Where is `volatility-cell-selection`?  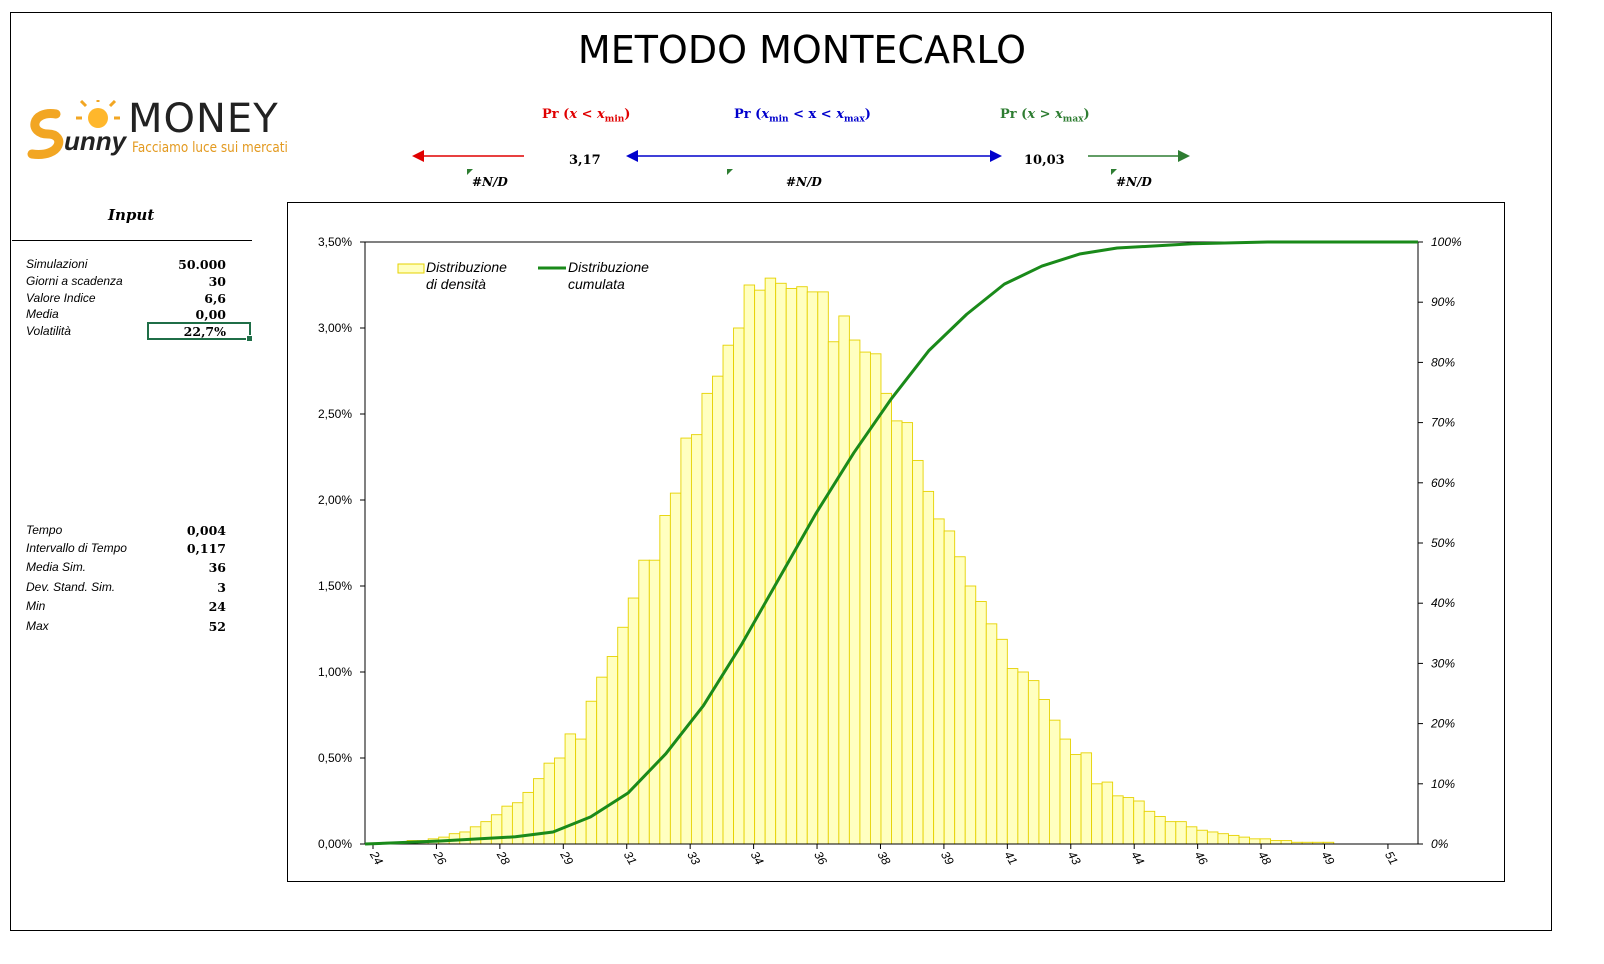
volatility-cell-selection is located at coordinates (200, 332).